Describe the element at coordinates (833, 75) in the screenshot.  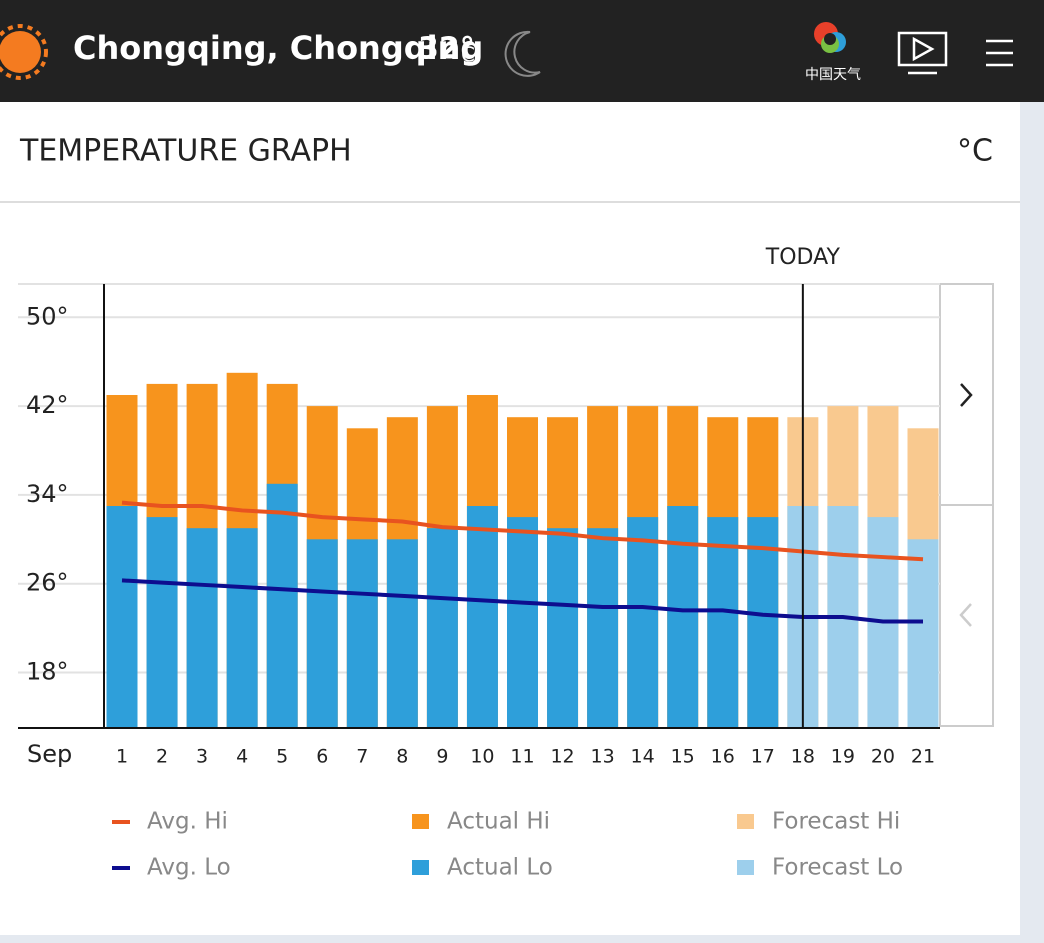
I see `logo-text: 中国天气` at that location.